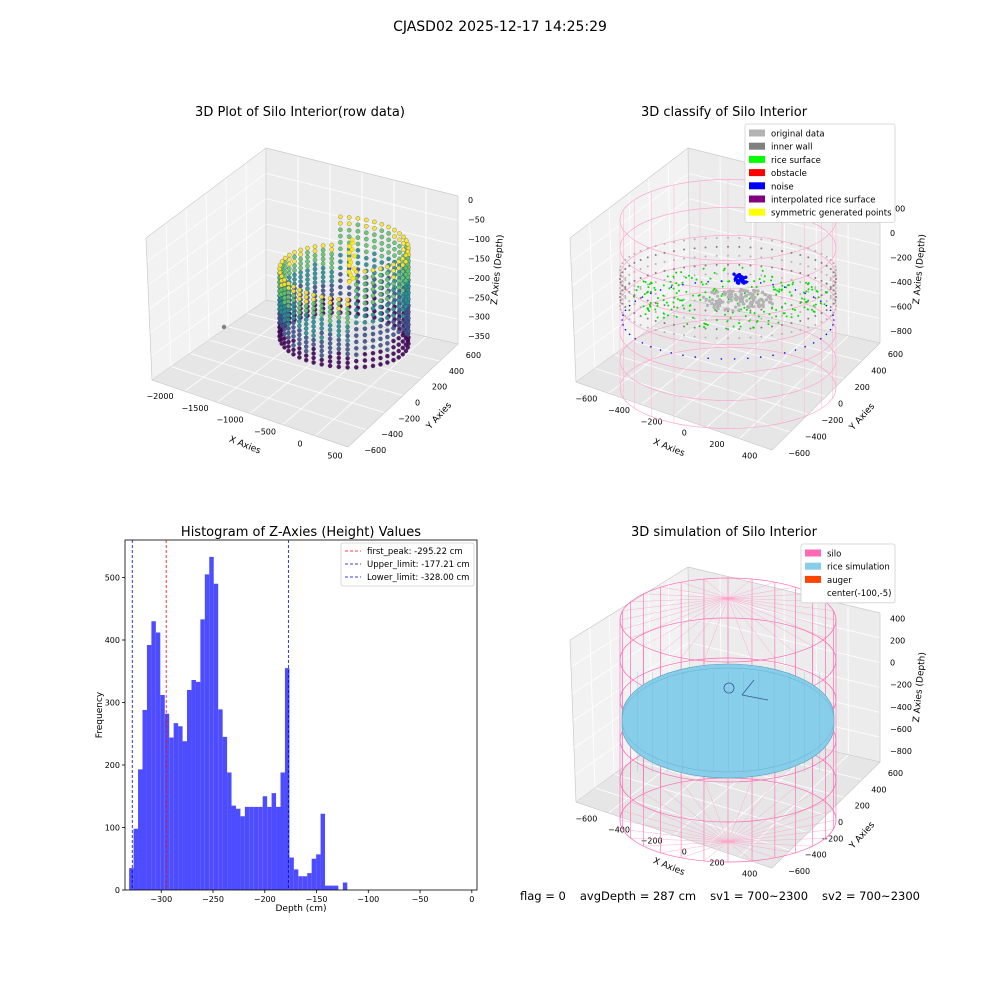 This screenshot has width=1000, height=1000. I want to click on x-tick-label: 200, so click(716, 444).